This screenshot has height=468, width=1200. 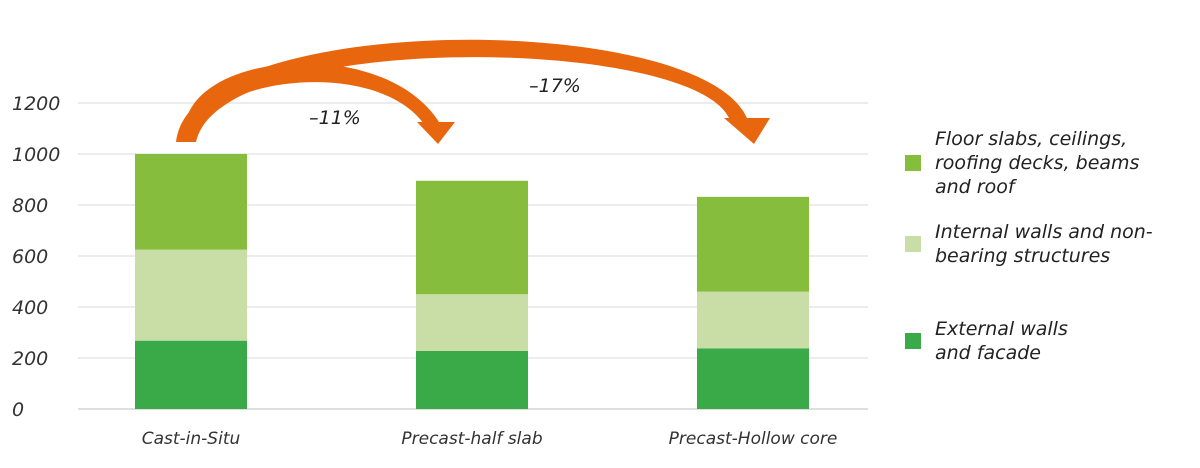 What do you see at coordinates (335, 118) in the screenshot?
I see `annotation-label-half-slab: –11%` at bounding box center [335, 118].